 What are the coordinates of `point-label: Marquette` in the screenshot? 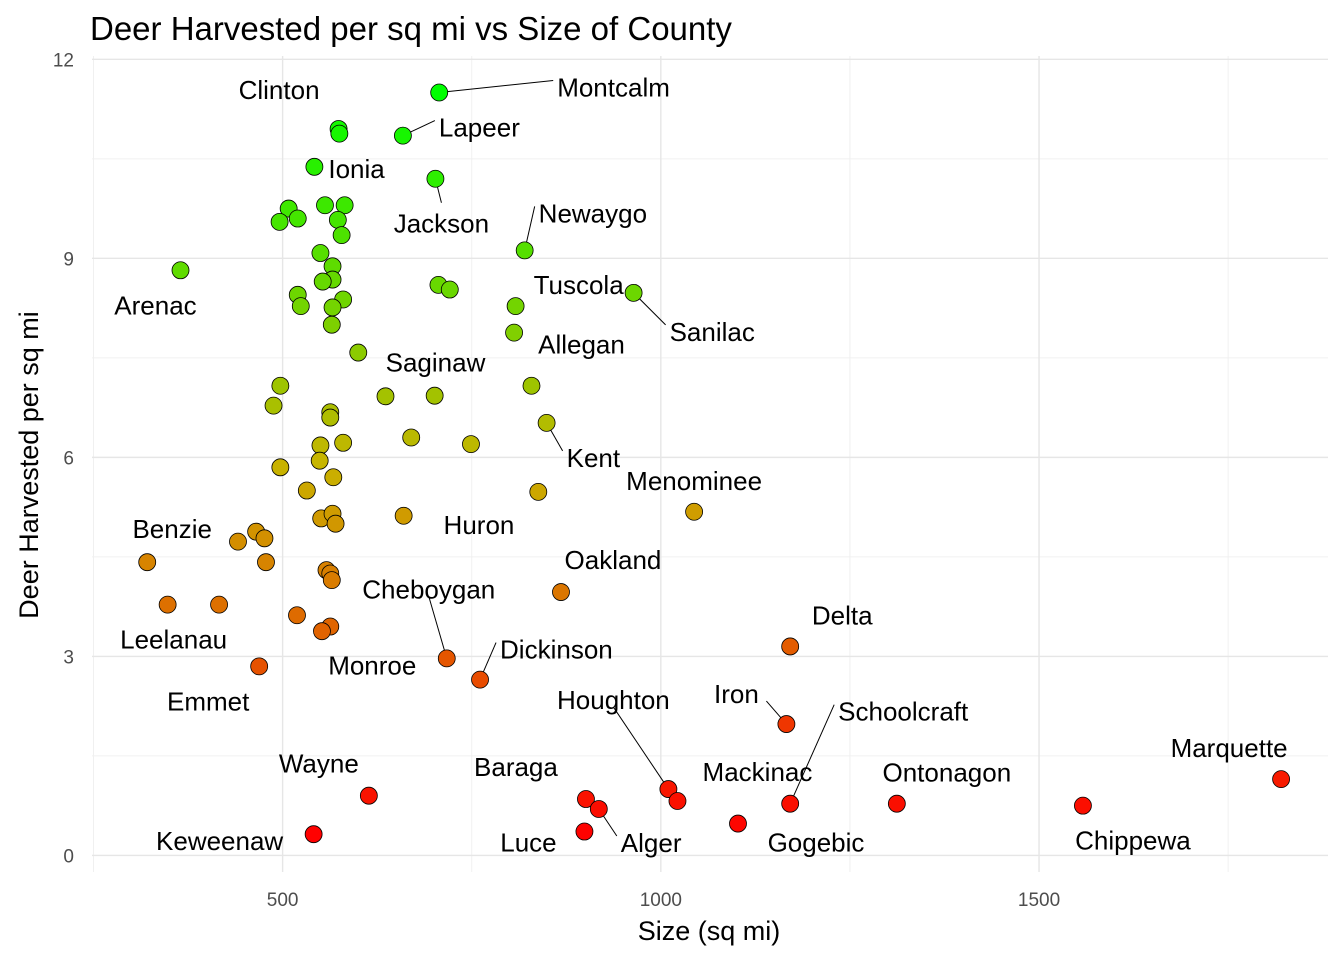 It's located at (1229, 748).